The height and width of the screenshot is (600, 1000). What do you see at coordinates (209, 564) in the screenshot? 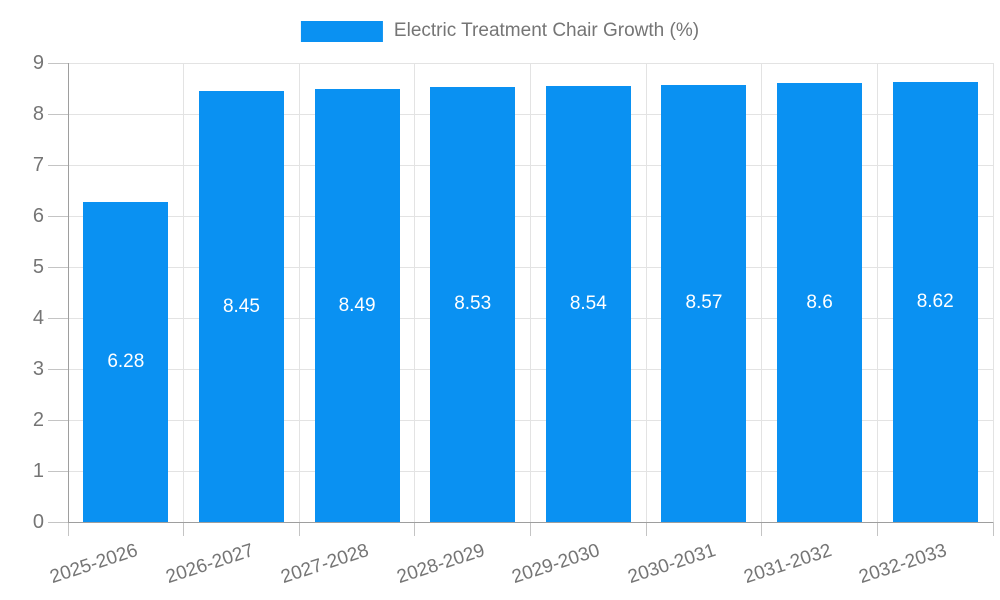
I see `x-axis-label: 2026-2027` at bounding box center [209, 564].